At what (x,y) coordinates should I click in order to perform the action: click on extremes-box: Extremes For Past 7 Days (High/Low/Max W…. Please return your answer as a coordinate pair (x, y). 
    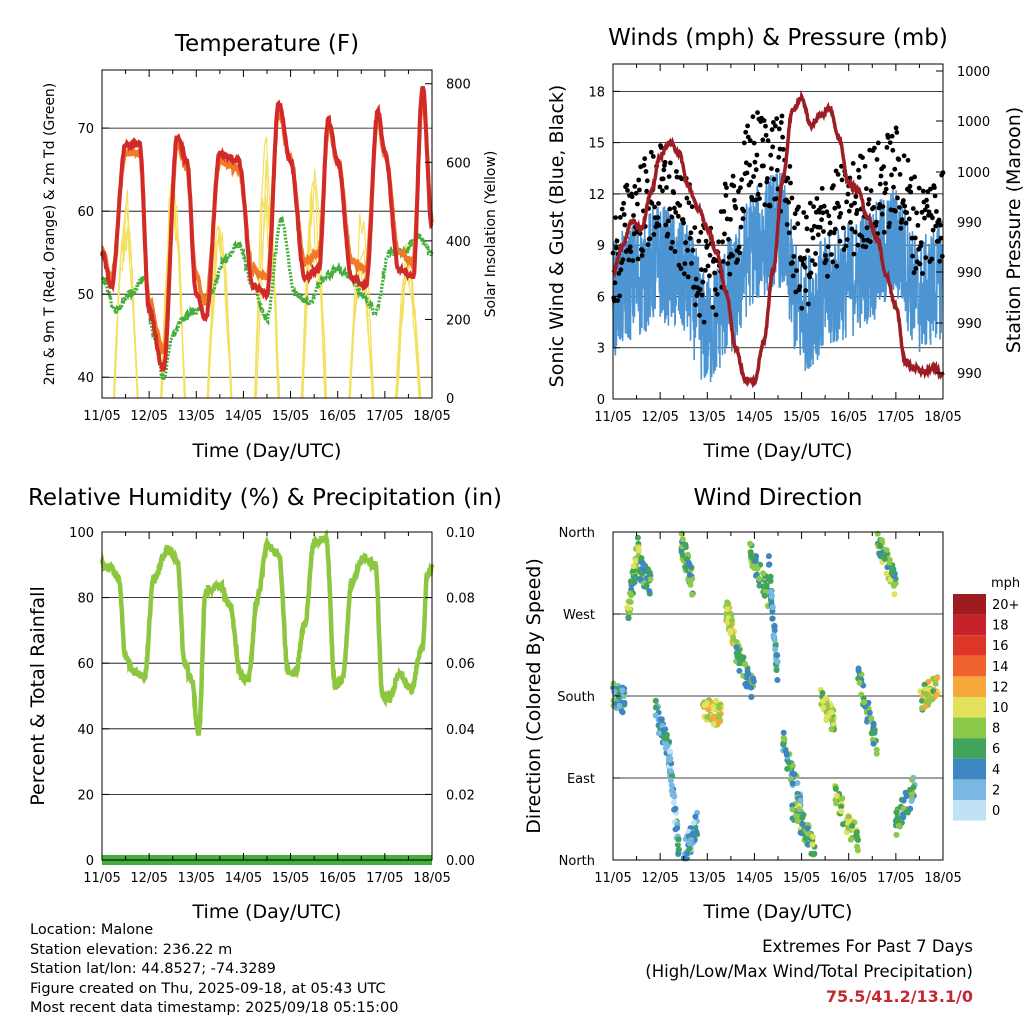
    Looking at the image, I should click on (809, 971).